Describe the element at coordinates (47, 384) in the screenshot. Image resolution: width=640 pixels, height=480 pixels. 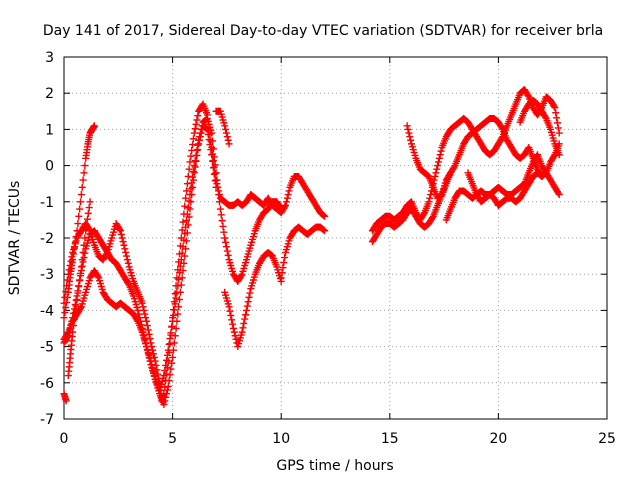
I see `y-tick-label: -6` at that location.